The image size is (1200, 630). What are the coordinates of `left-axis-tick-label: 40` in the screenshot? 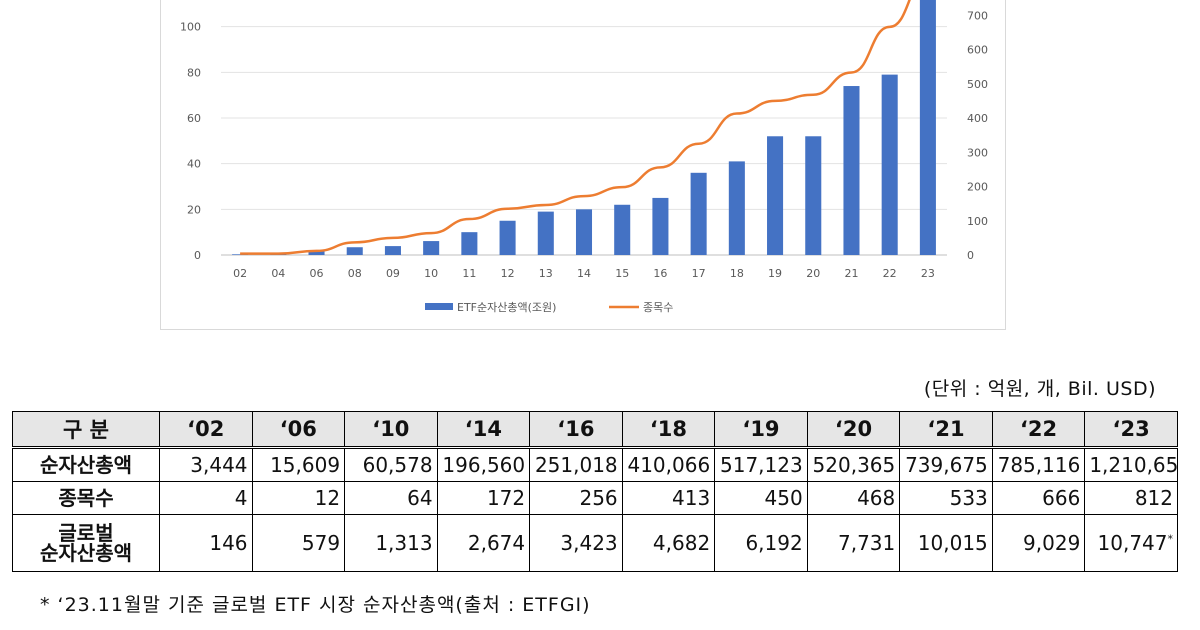 It's located at (194, 164).